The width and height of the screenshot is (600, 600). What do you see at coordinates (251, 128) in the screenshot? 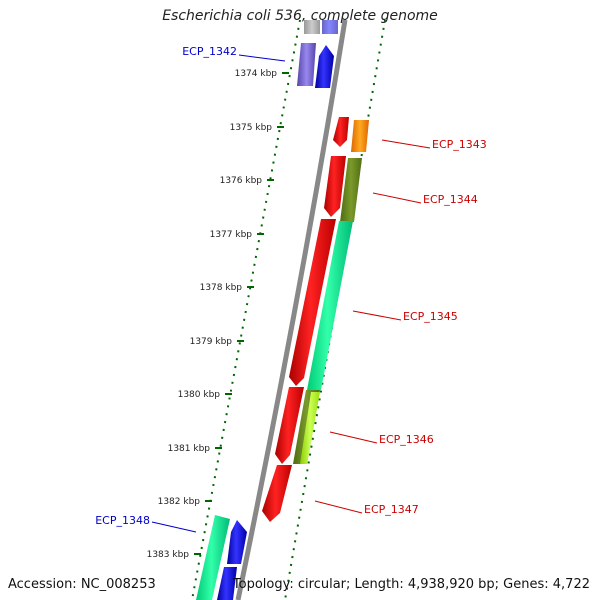
I see `tick-label: 1375 kbp` at bounding box center [251, 128].